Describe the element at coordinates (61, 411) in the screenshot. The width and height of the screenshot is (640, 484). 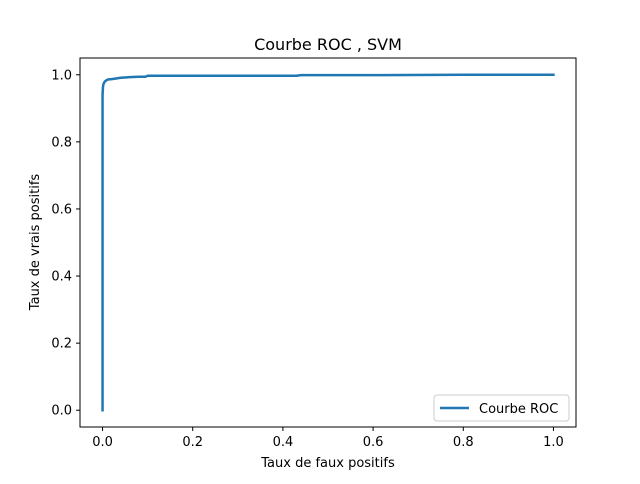
I see `y-tick-label: 0.0` at that location.